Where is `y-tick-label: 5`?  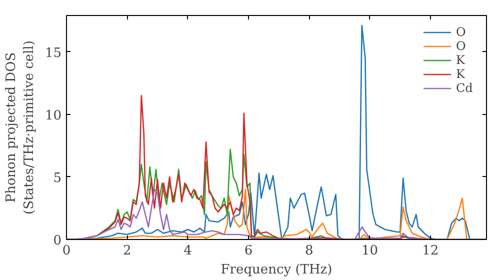
y-tick-label: 5 is located at coordinates (57, 178).